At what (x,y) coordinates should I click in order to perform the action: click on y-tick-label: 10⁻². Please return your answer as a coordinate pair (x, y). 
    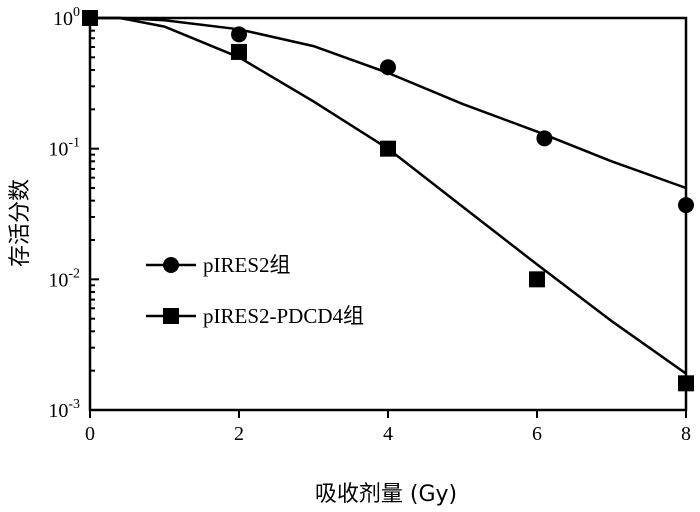
    Looking at the image, I should click on (64, 278).